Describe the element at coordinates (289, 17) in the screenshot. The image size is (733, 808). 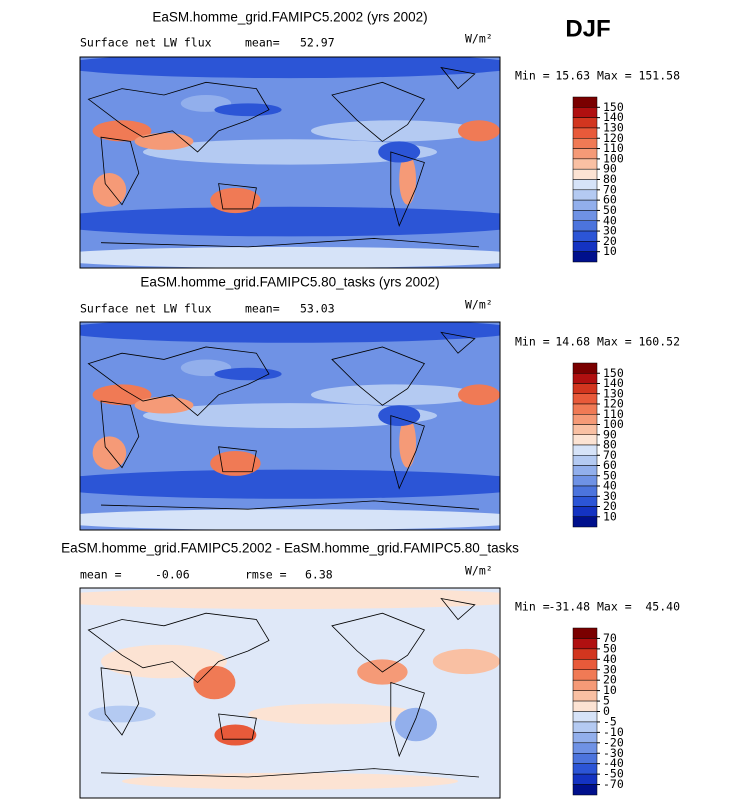
I see `panel-title: EaSM.homme_grid.FAMIPC5.2002 (yrs 2002)` at that location.